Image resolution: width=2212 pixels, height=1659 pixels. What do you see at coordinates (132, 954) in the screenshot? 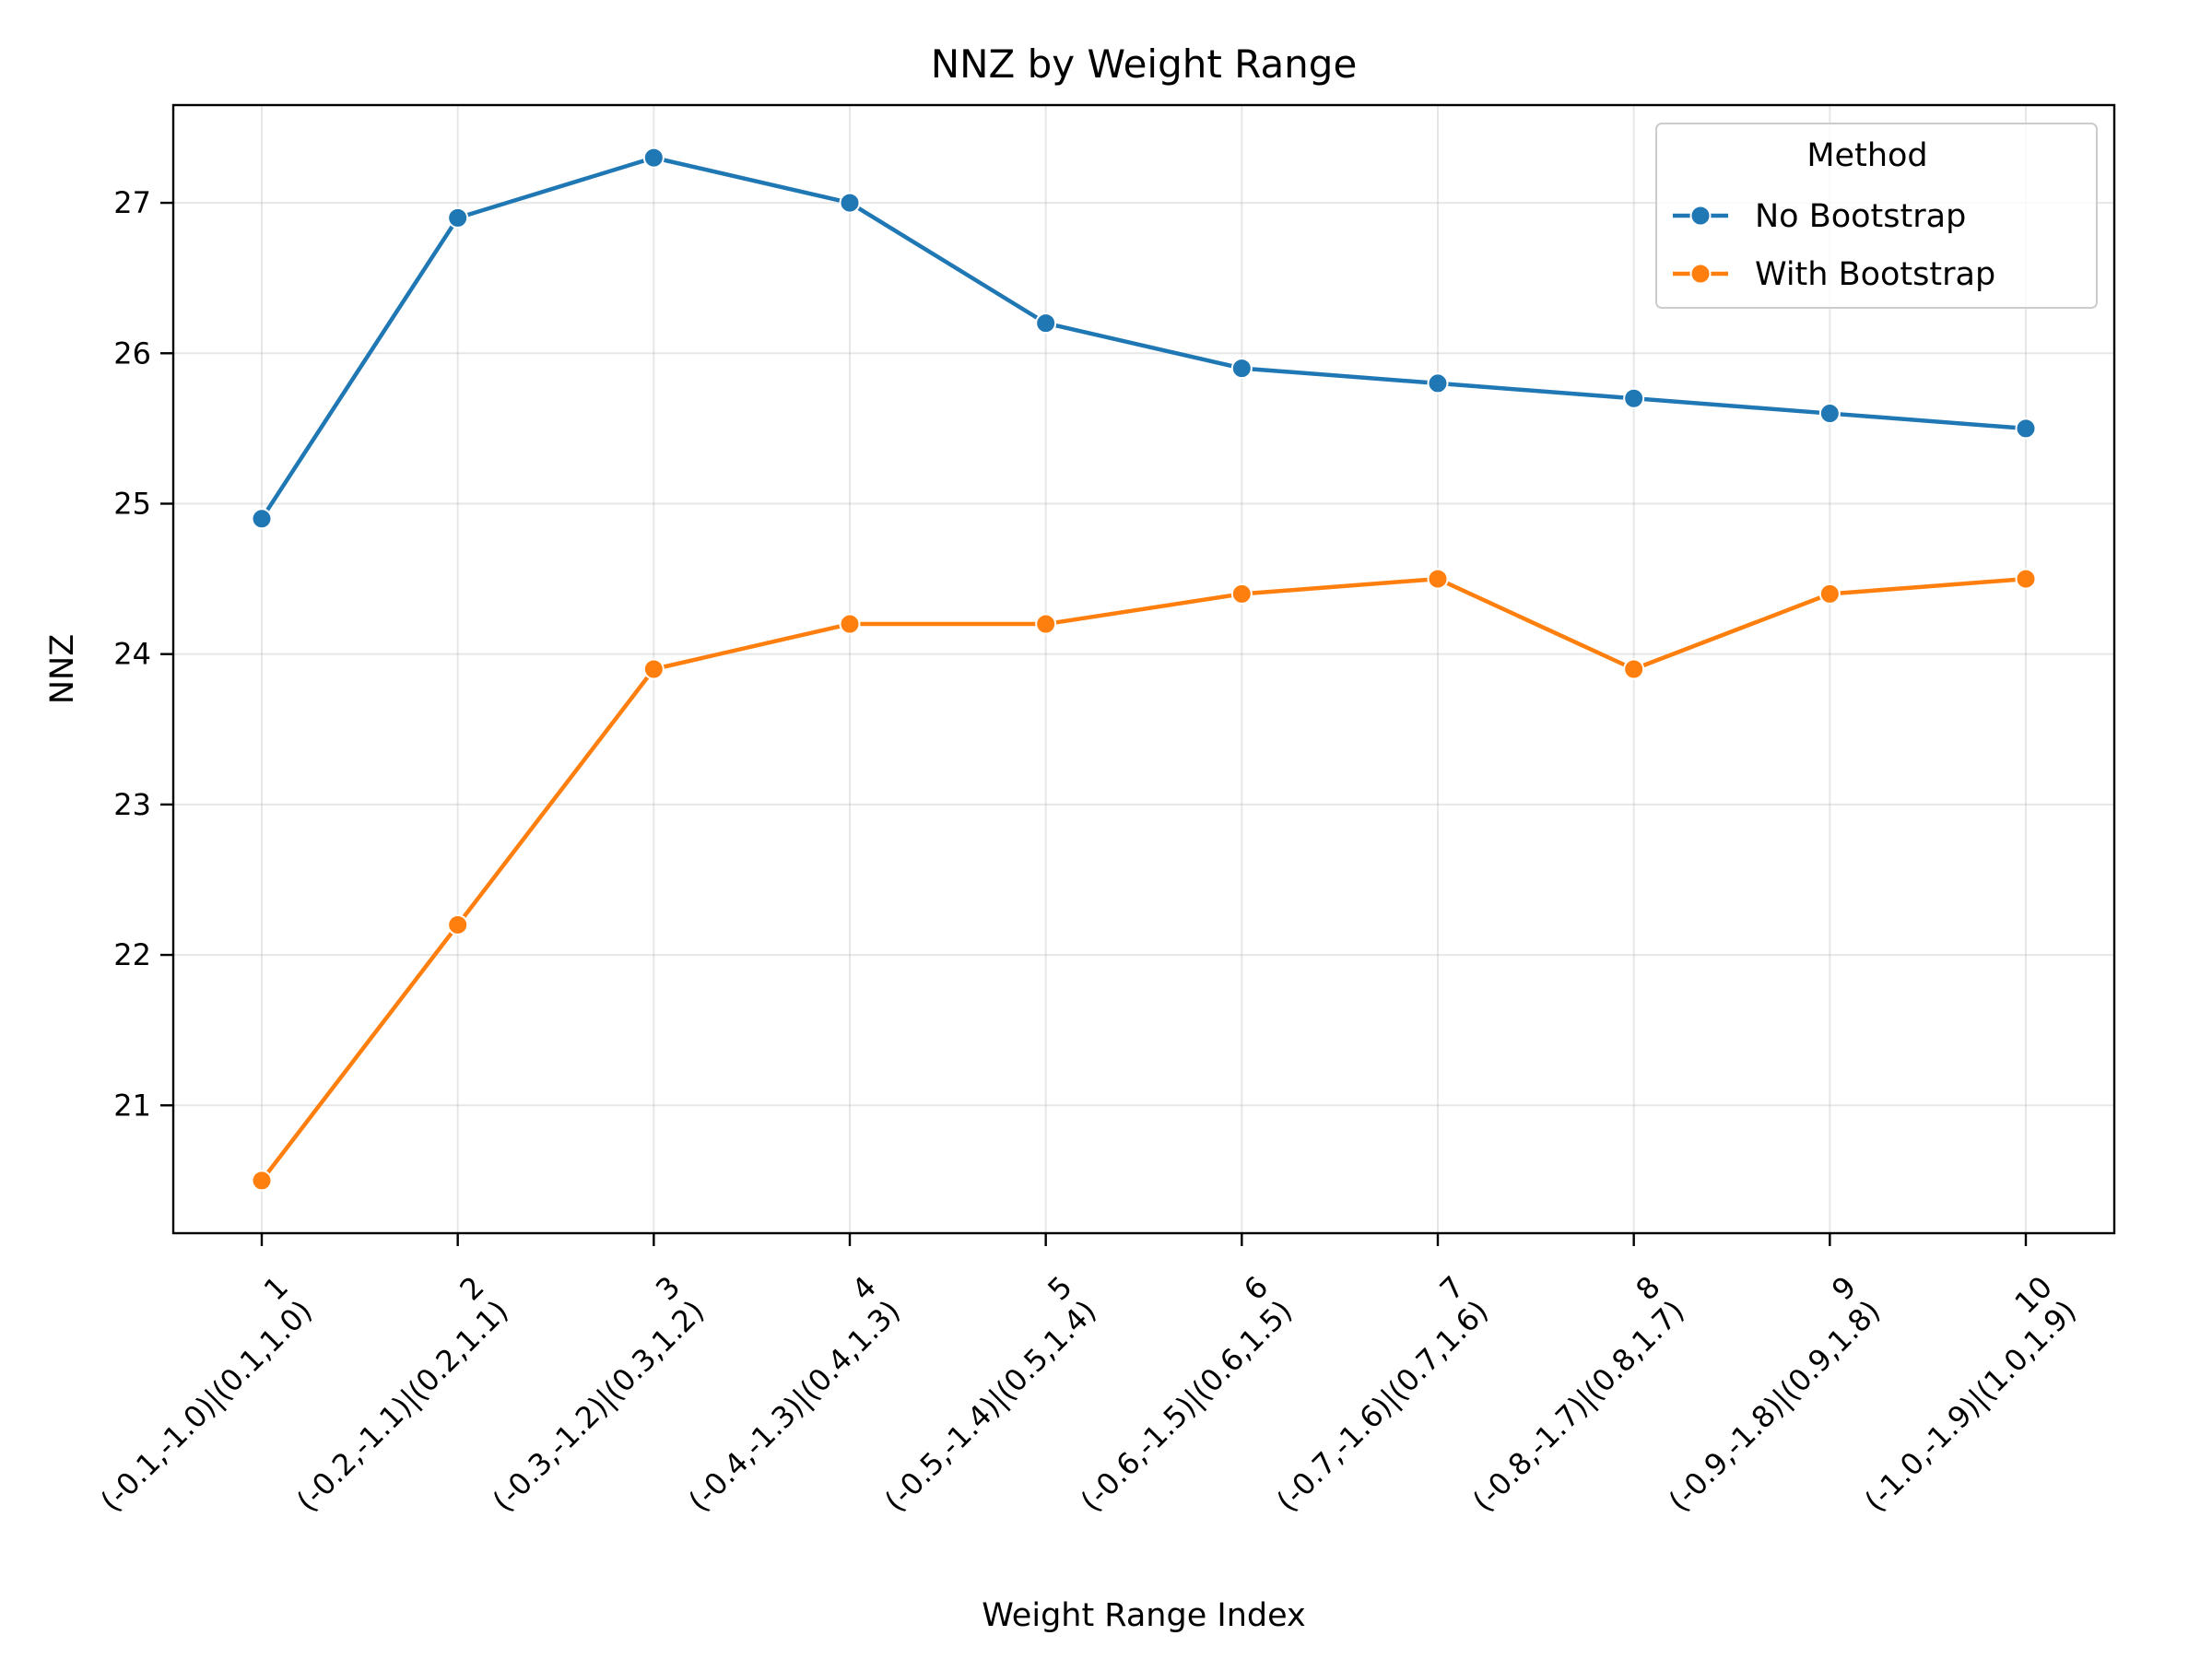
I see `y-tick-label: 22` at bounding box center [132, 954].